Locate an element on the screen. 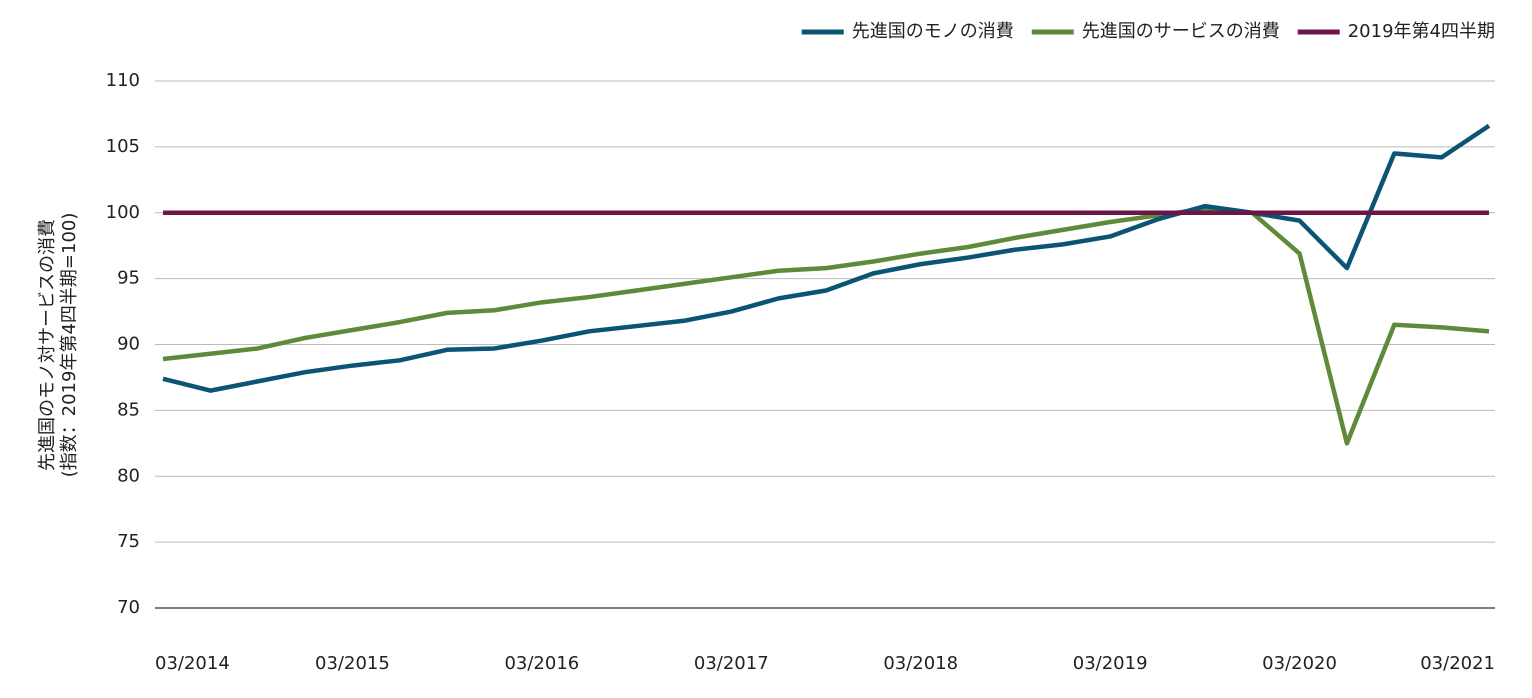 Image resolution: width=1532 pixels, height=698 pixels. y-axis-title: 先進国のモノ対サービスの消費 (指数：2019年第4四半期=100) is located at coordinates (58, 345).